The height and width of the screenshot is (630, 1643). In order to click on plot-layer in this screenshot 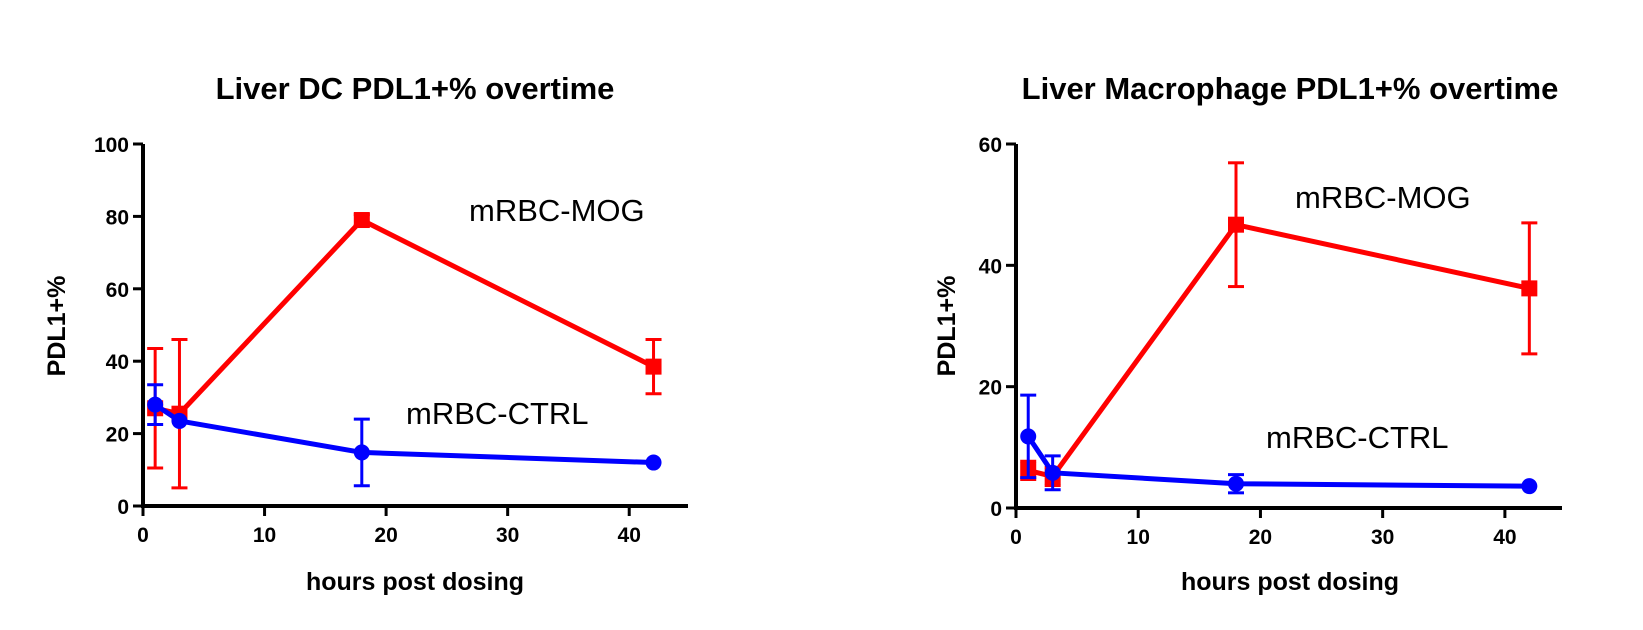, I will do `click(404, 351)`.